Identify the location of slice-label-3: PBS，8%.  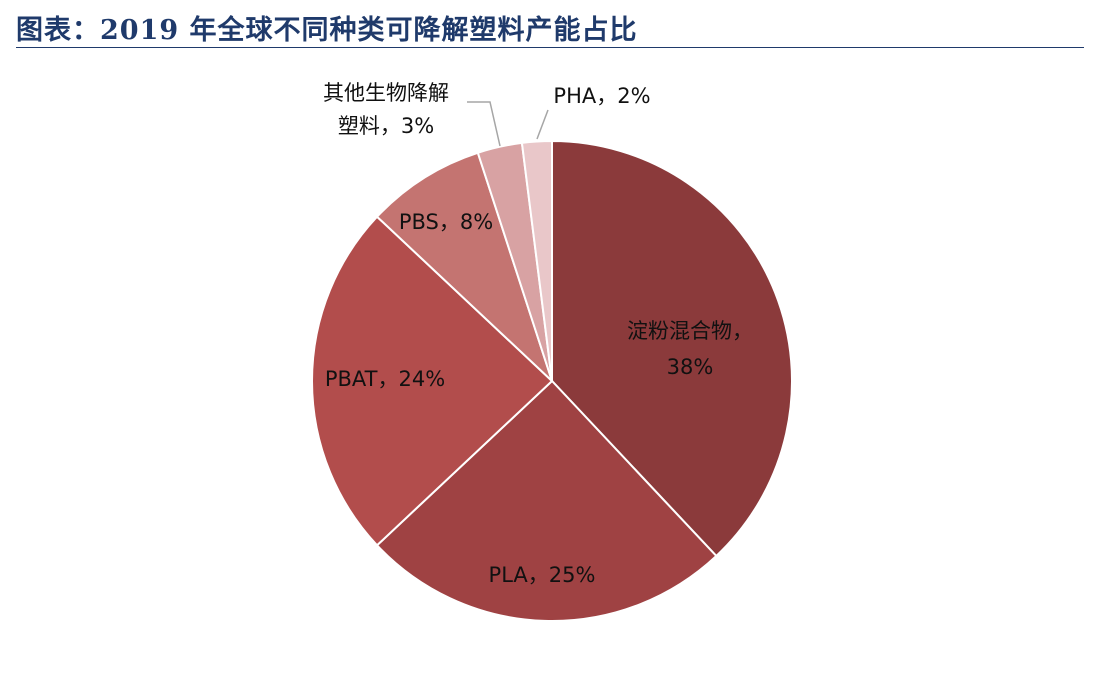
(446, 222).